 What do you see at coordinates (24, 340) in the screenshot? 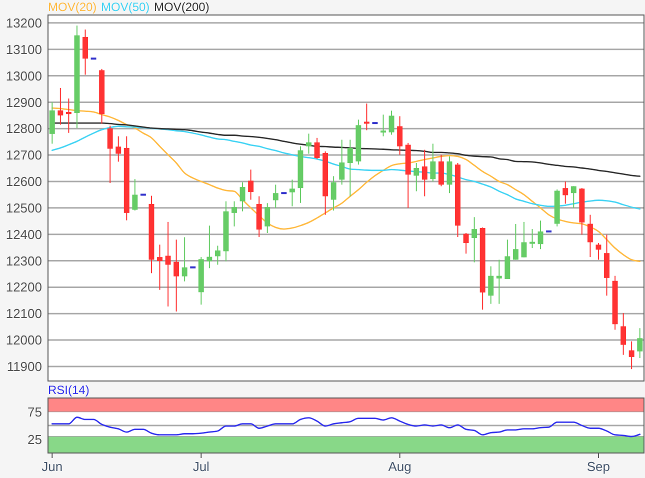
I see `y-tick-label: 12000` at bounding box center [24, 340].